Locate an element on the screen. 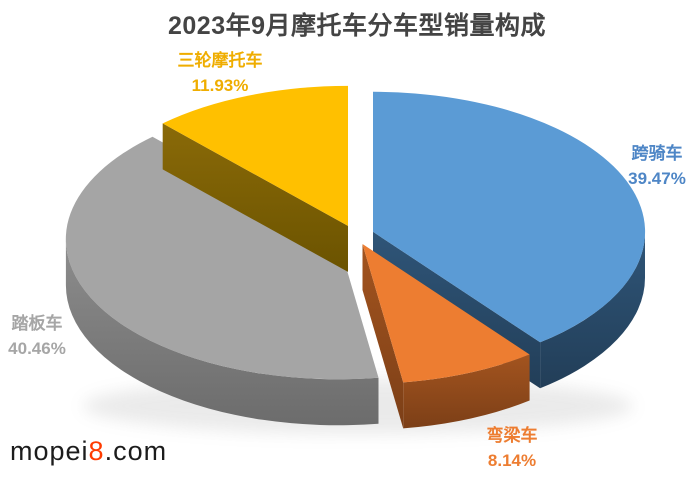 The height and width of the screenshot is (481, 700). slice-label-name: 弯梁车 is located at coordinates (512, 435).